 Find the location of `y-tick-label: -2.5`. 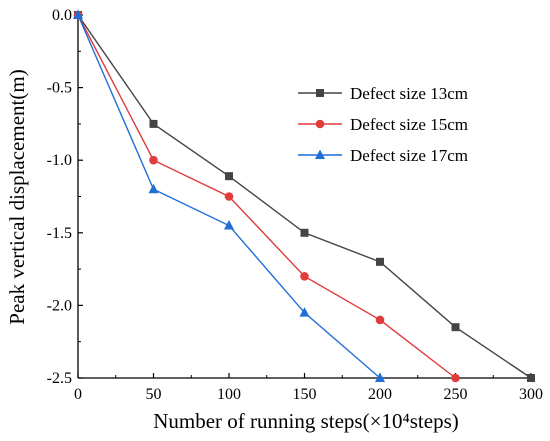

y-tick-label: -2.5 is located at coordinates (59, 378).